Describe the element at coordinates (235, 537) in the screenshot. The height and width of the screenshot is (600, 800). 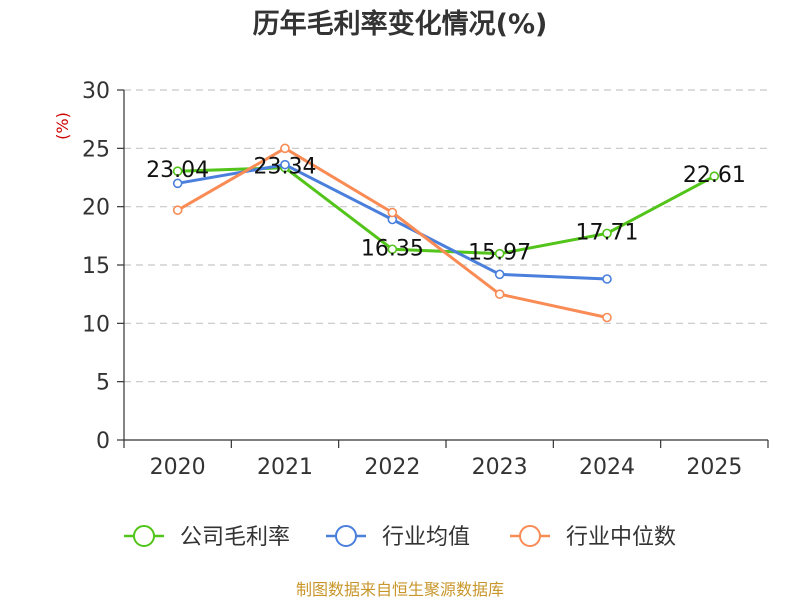
I see `legend-label-0: 公司毛利率` at that location.